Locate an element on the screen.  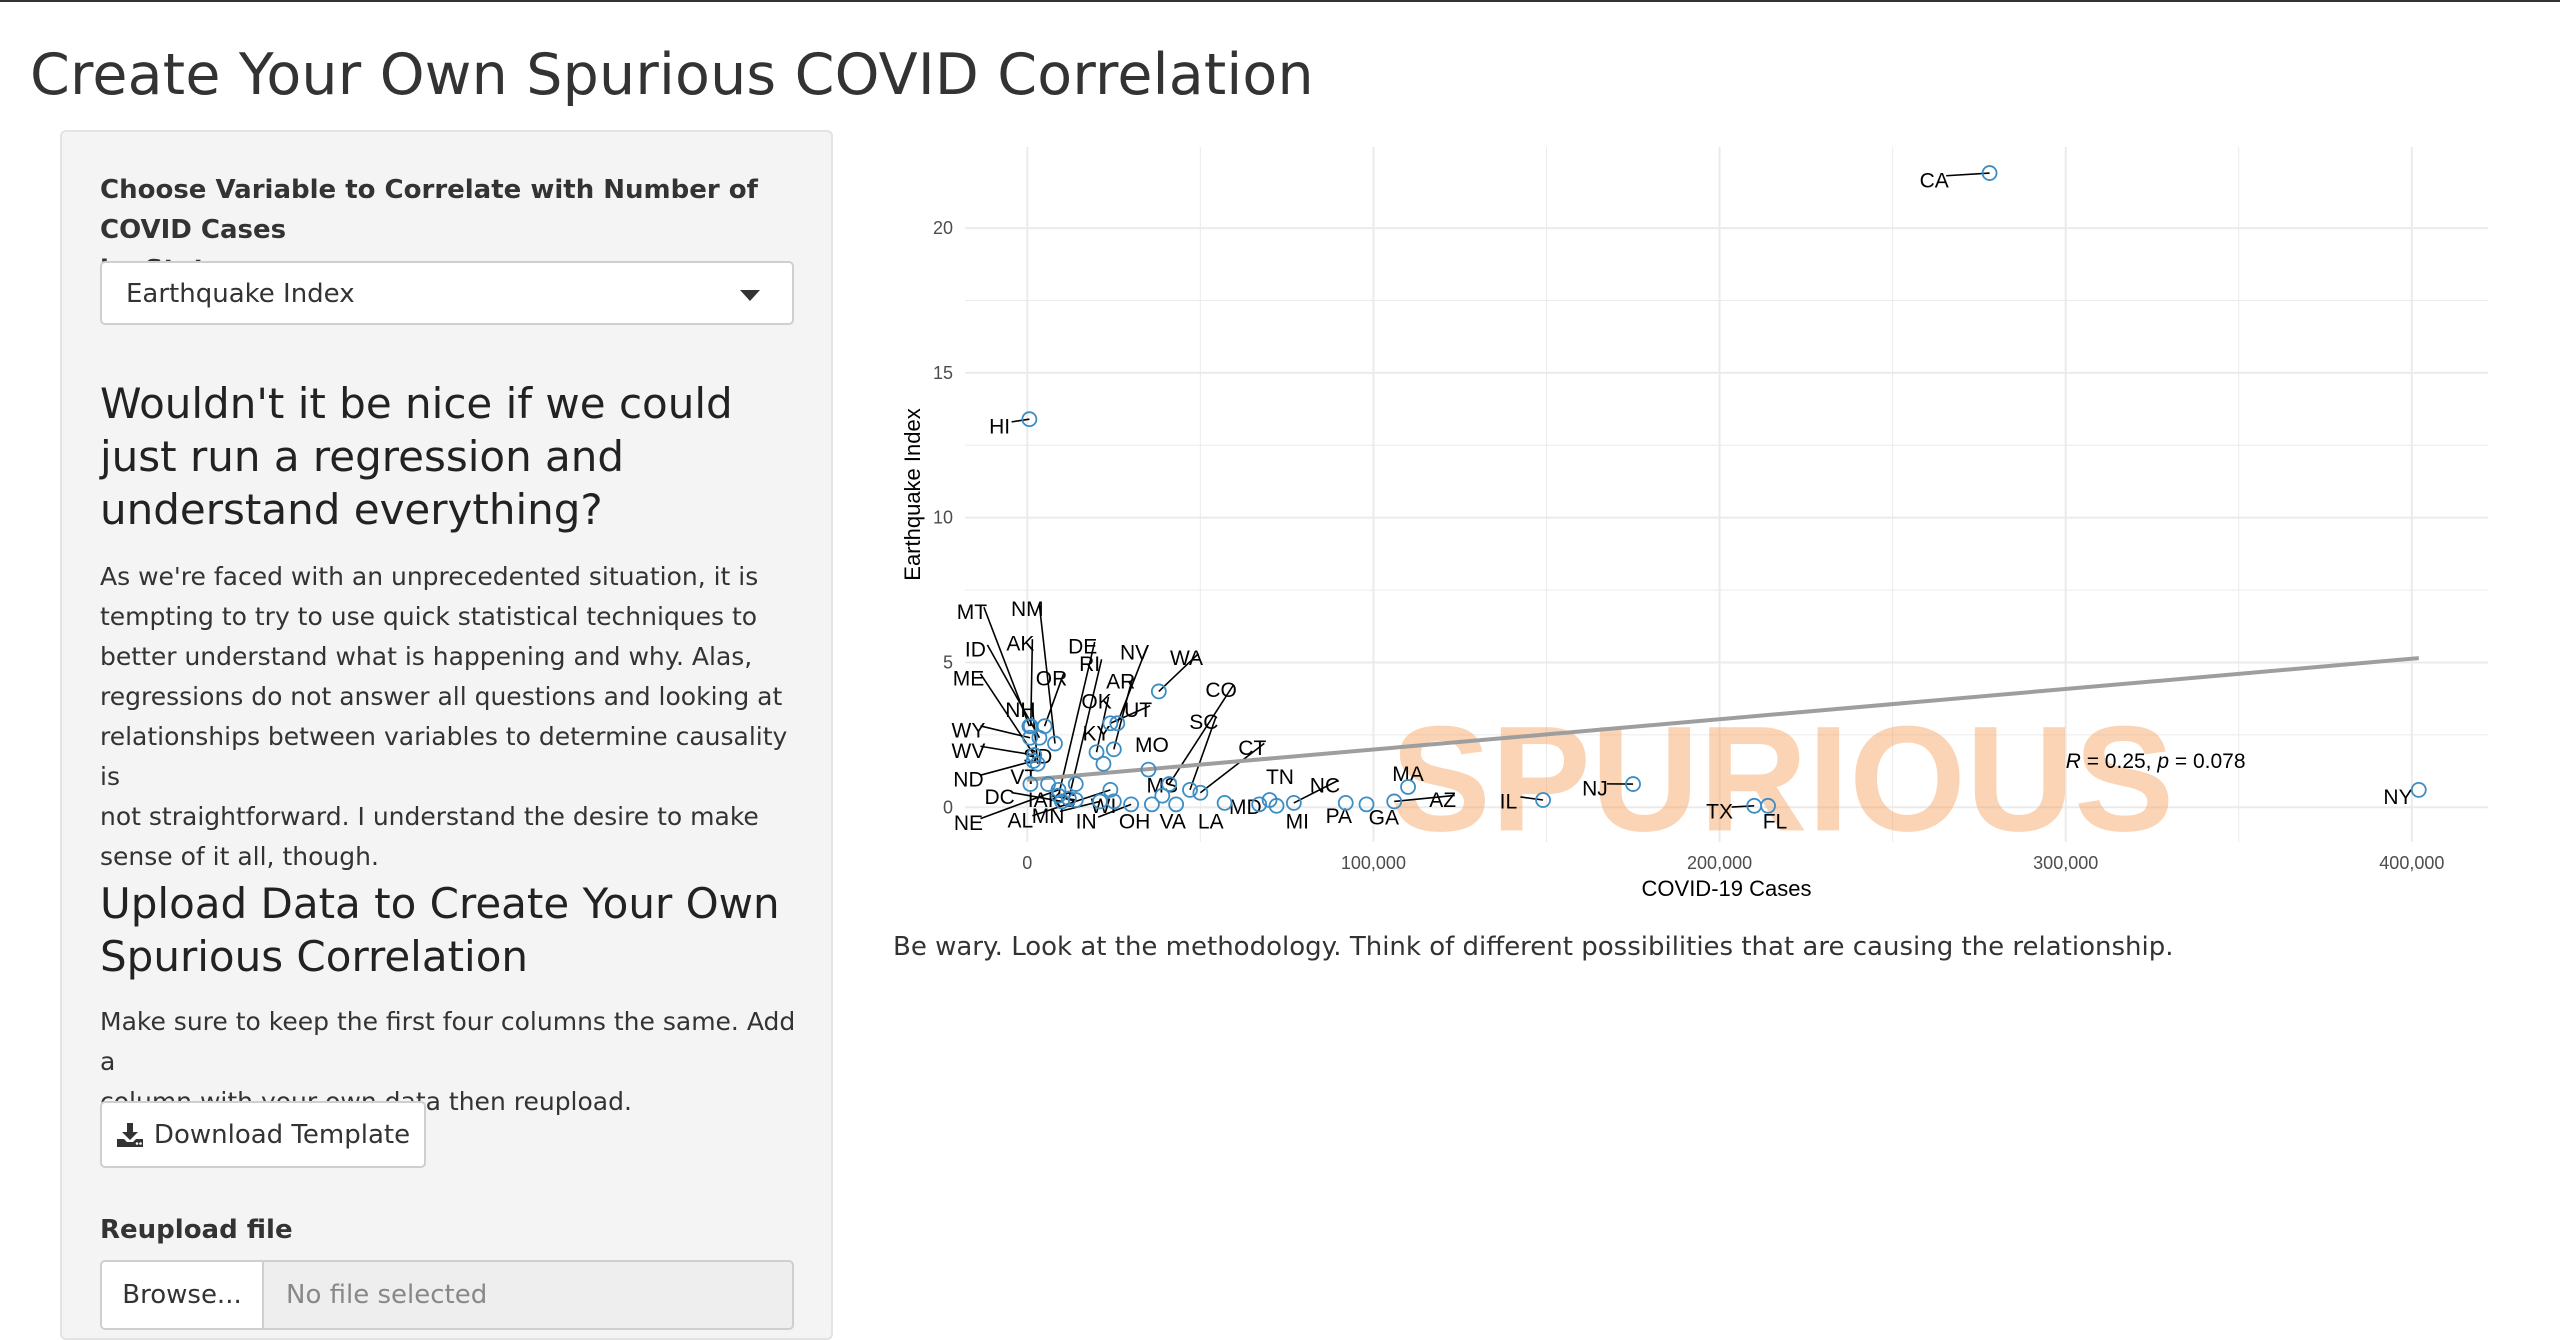
download-template-button: Download Template is located at coordinates (263, 1134).